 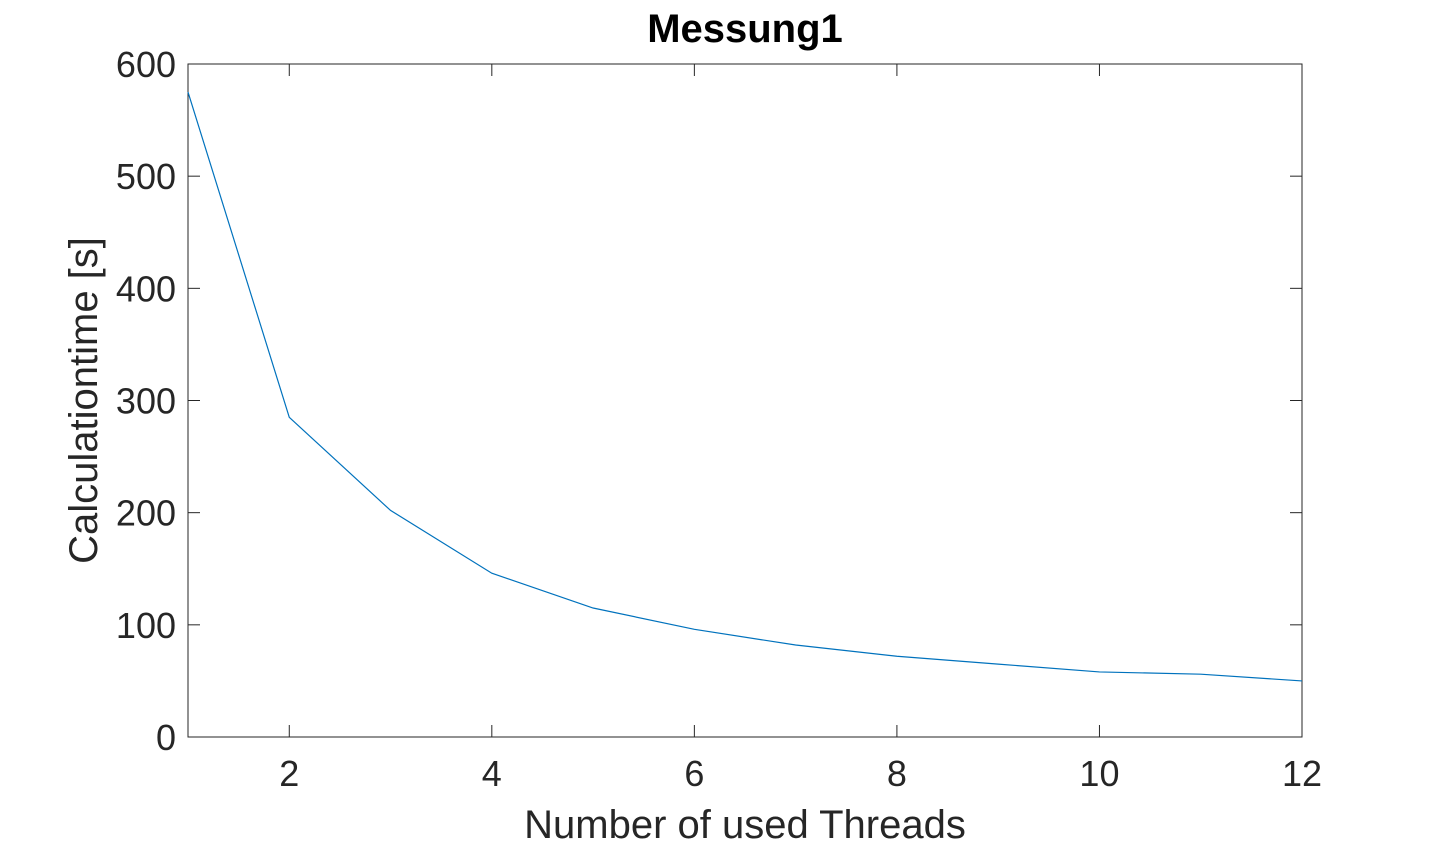 I want to click on x-tick-label: 8, so click(x=897, y=773).